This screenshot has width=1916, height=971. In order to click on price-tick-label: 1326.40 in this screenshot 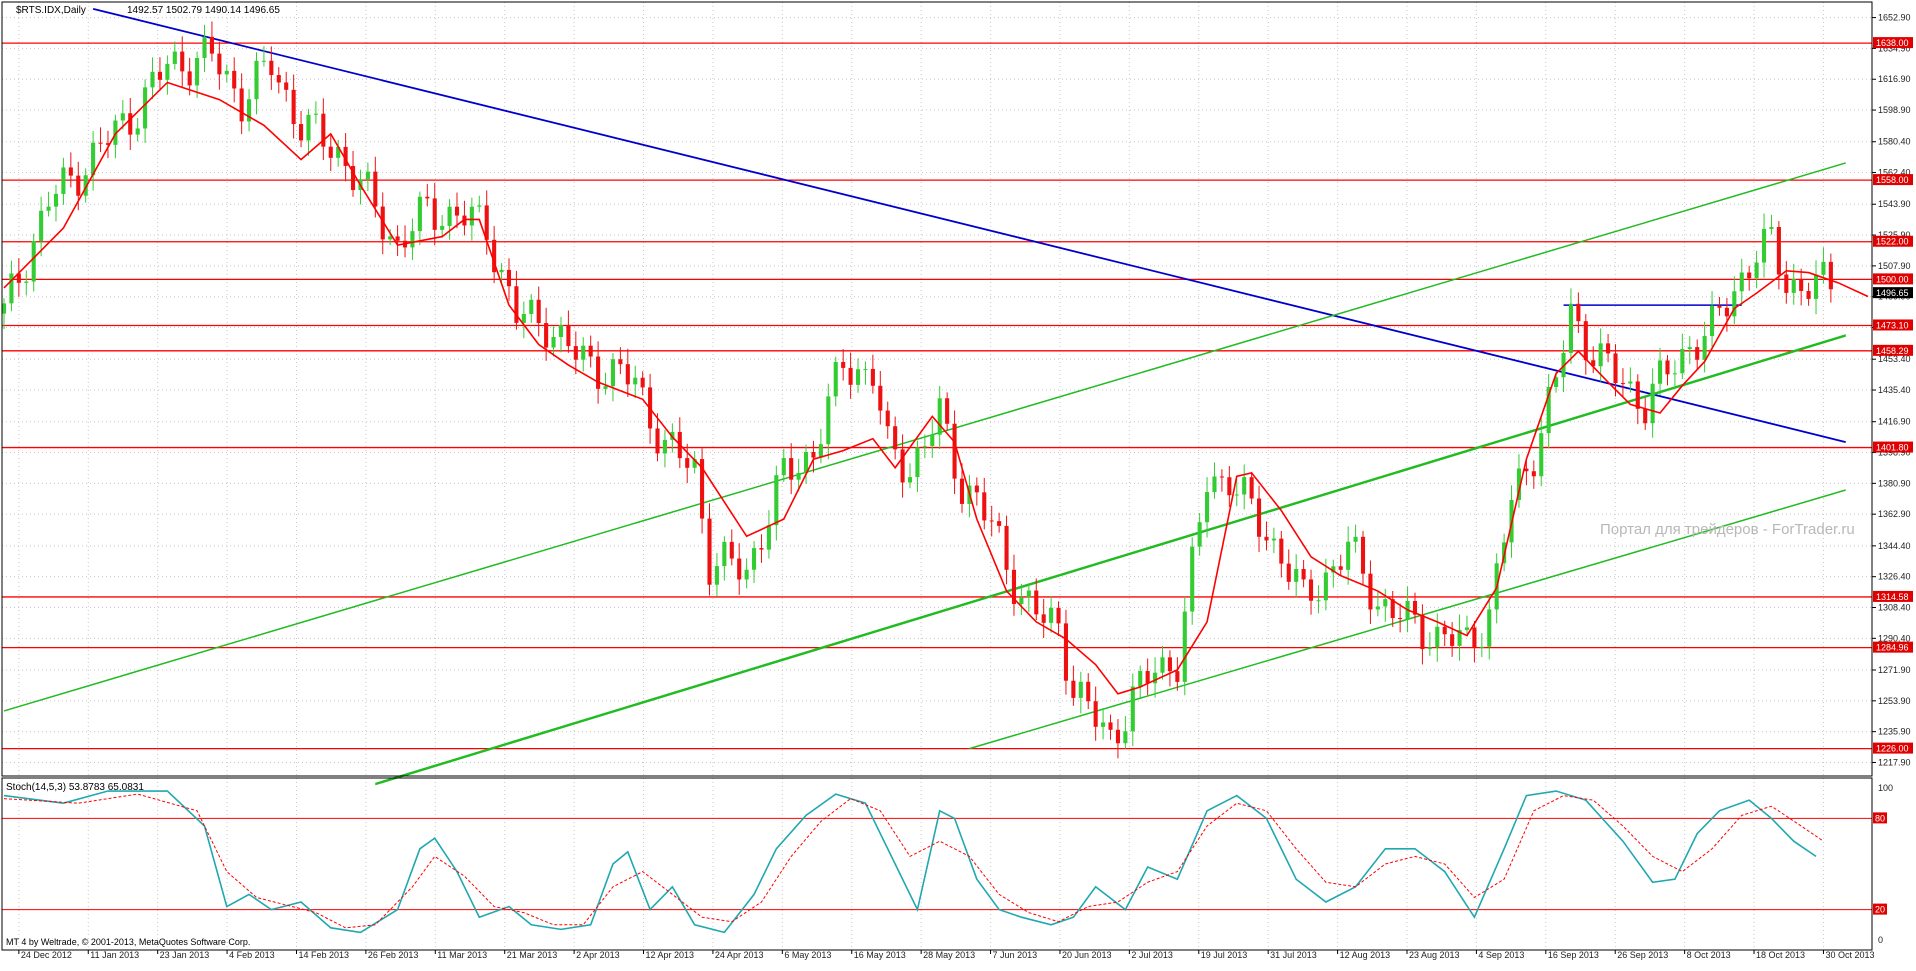, I will do `click(1894, 577)`.